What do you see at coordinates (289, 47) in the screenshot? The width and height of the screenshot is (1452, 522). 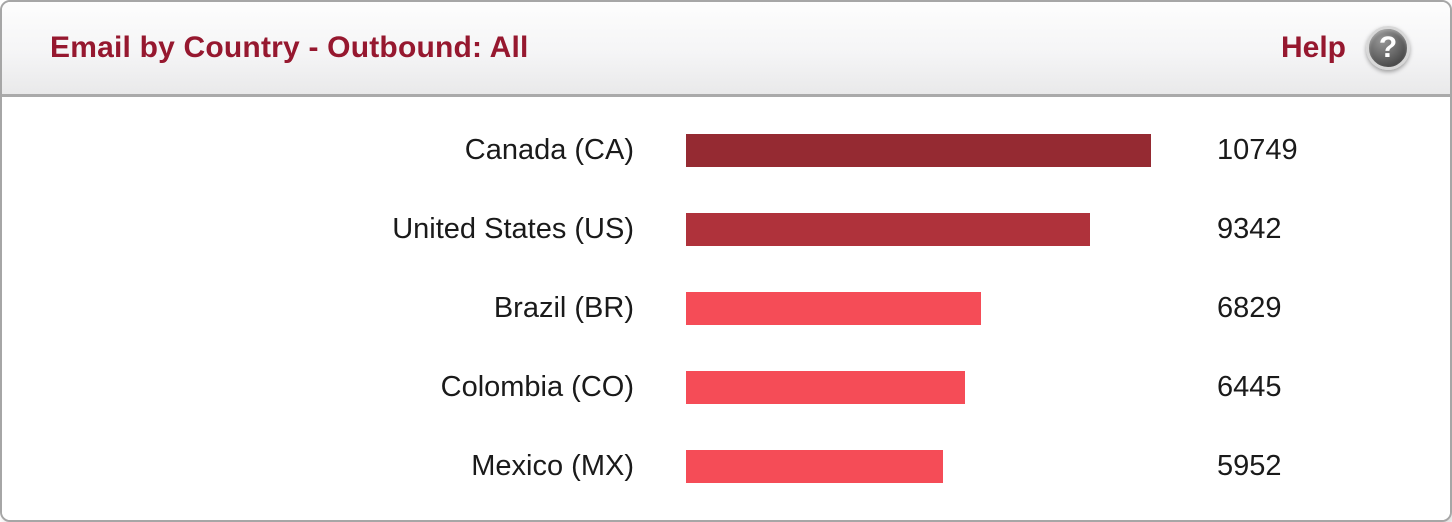 I see `widget-title: Email by Country - Outbound: All` at bounding box center [289, 47].